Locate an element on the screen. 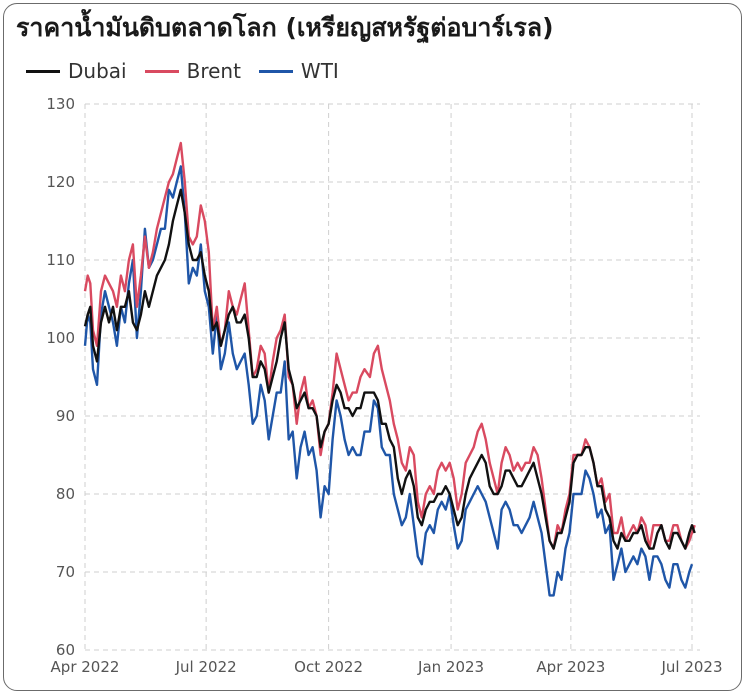 The width and height of the screenshot is (747, 696). y-tick-label: 120 is located at coordinates (60, 182).